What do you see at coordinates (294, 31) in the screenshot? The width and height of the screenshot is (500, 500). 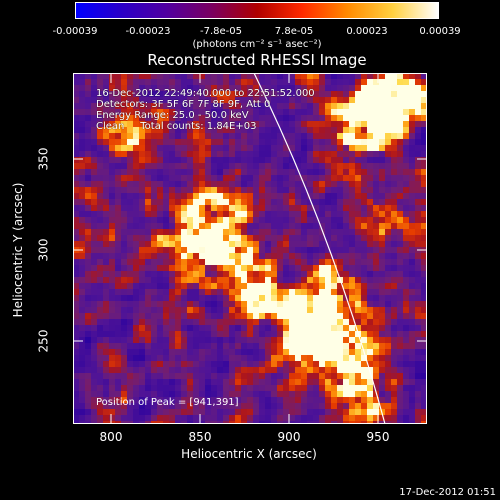 I see `colorbar-tick: 7.8e-05` at bounding box center [294, 31].